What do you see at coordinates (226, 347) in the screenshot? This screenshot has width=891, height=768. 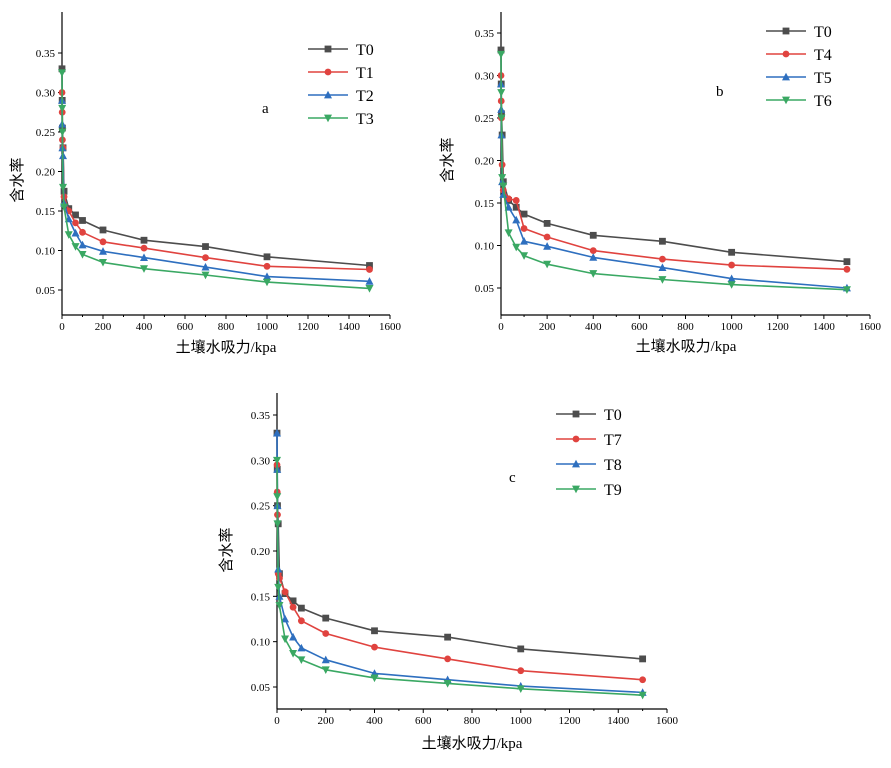 I see `x-axis-title: 土壤水吸力/kpa` at bounding box center [226, 347].